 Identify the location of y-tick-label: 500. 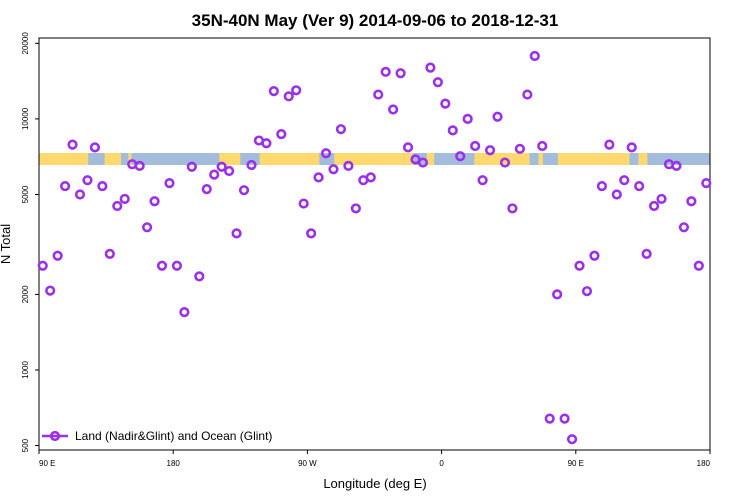
(25, 445).